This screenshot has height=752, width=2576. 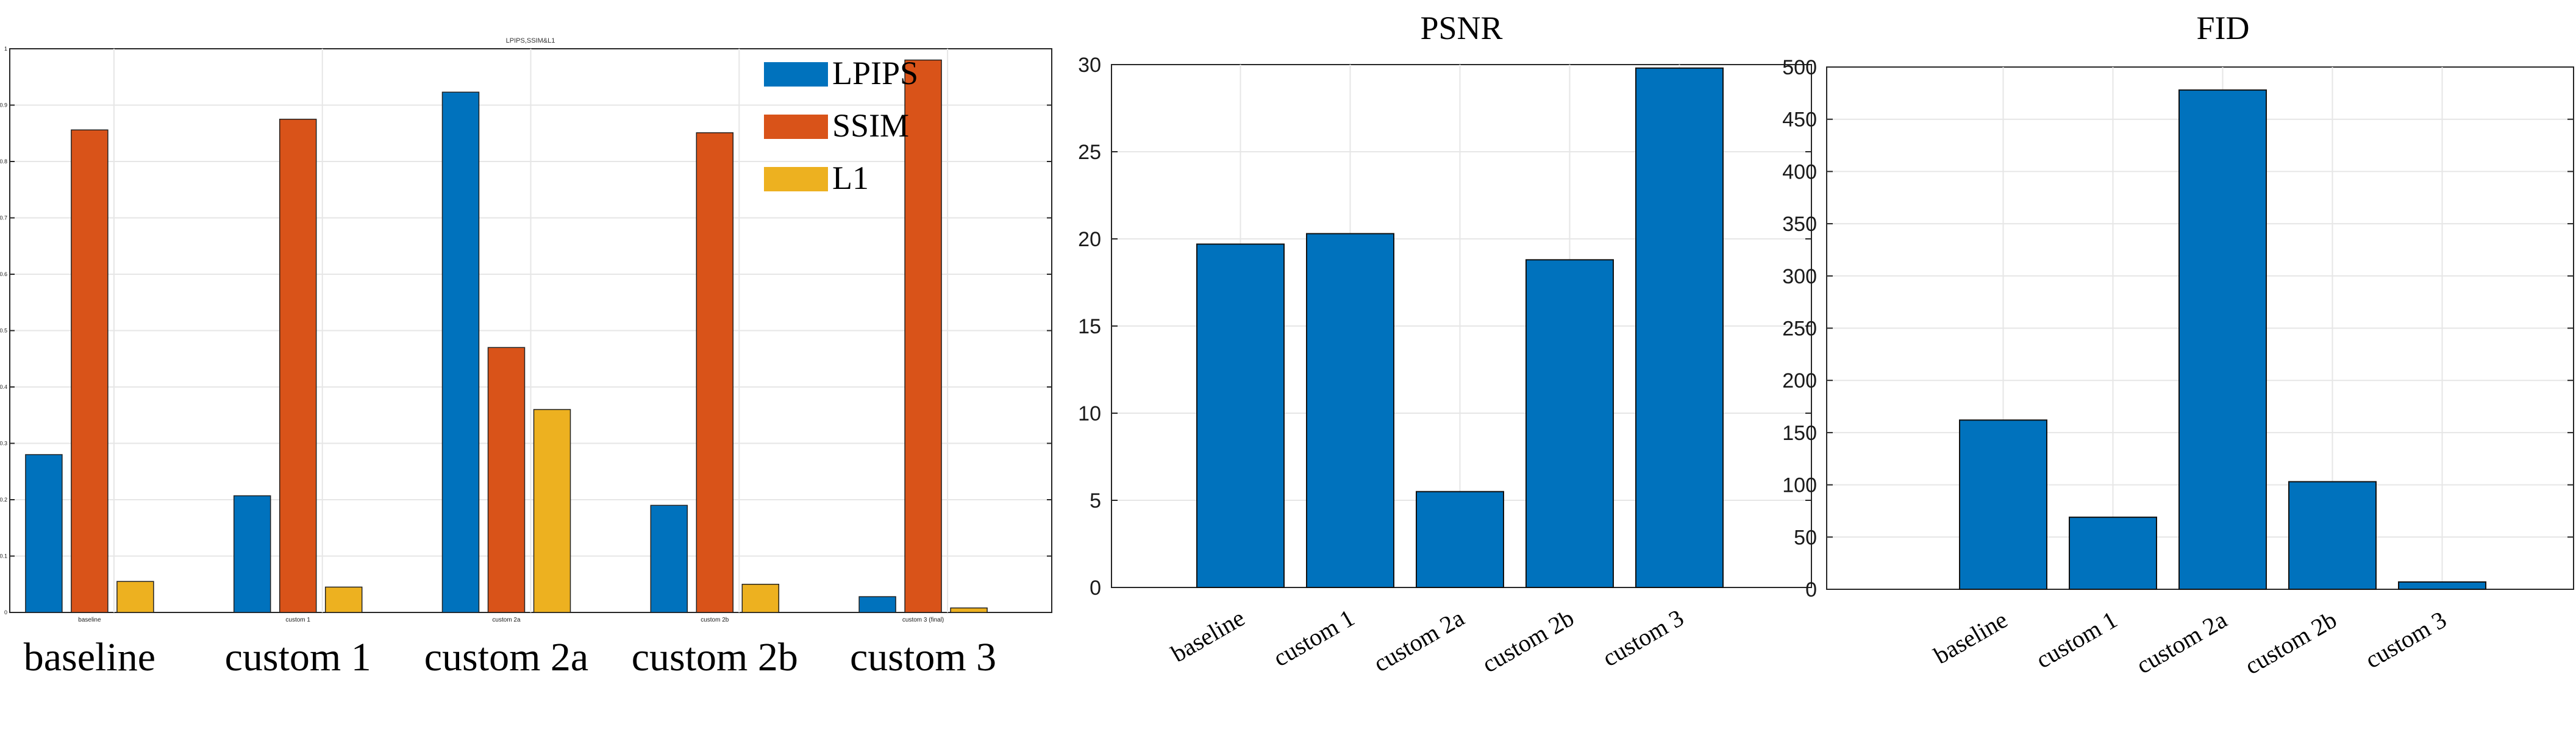 What do you see at coordinates (298, 657) in the screenshot?
I see `category-label-large: custom 1` at bounding box center [298, 657].